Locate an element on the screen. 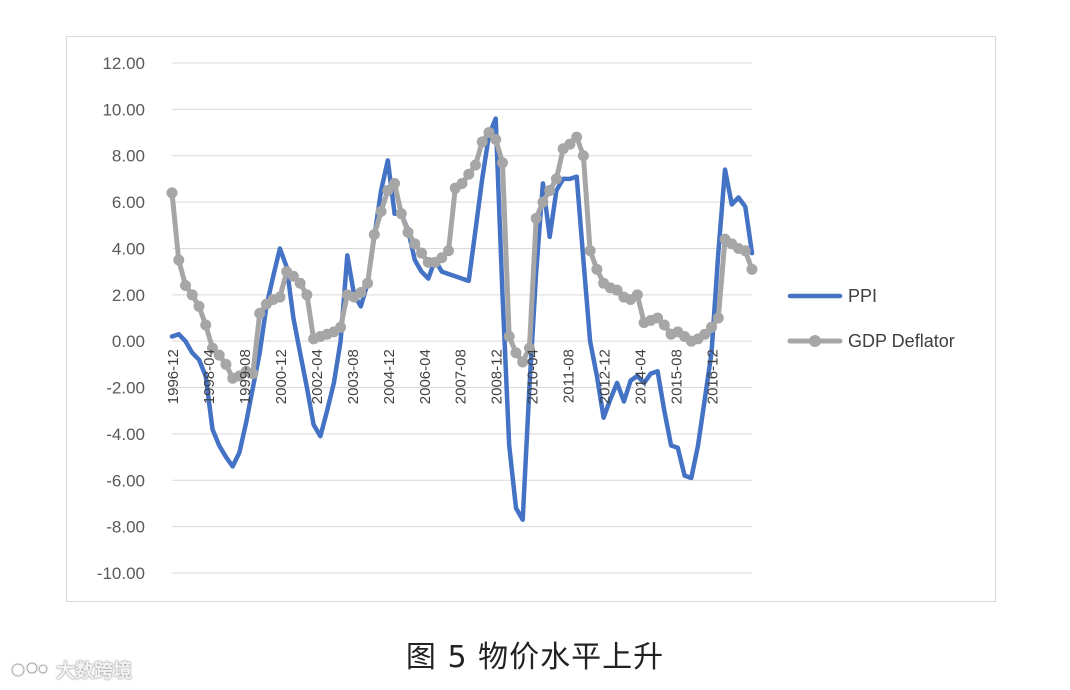  y-tick-label: -2.00 is located at coordinates (125, 388).